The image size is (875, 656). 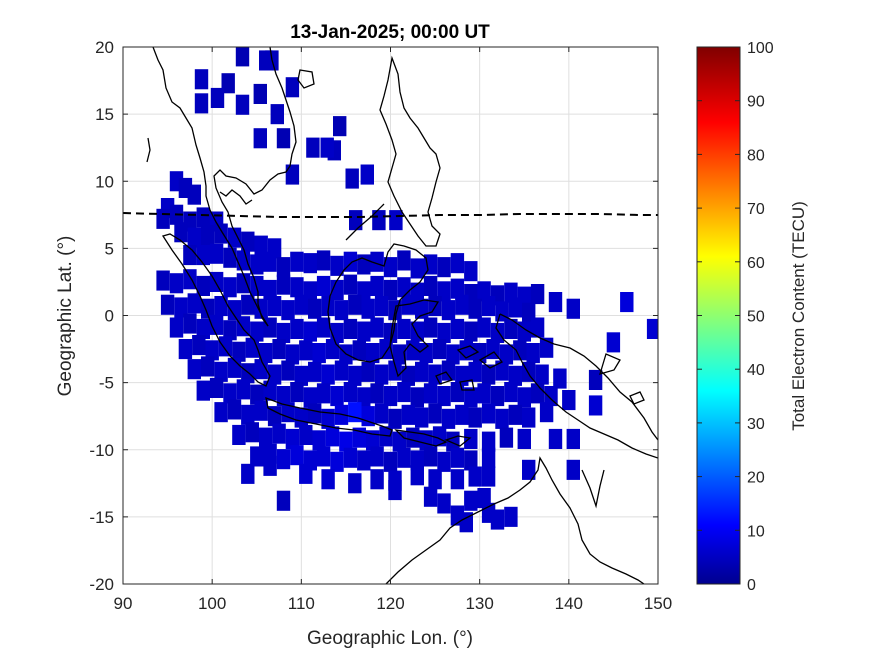 What do you see at coordinates (756, 155) in the screenshot?
I see `colorbar-tick-label: 80` at bounding box center [756, 155].